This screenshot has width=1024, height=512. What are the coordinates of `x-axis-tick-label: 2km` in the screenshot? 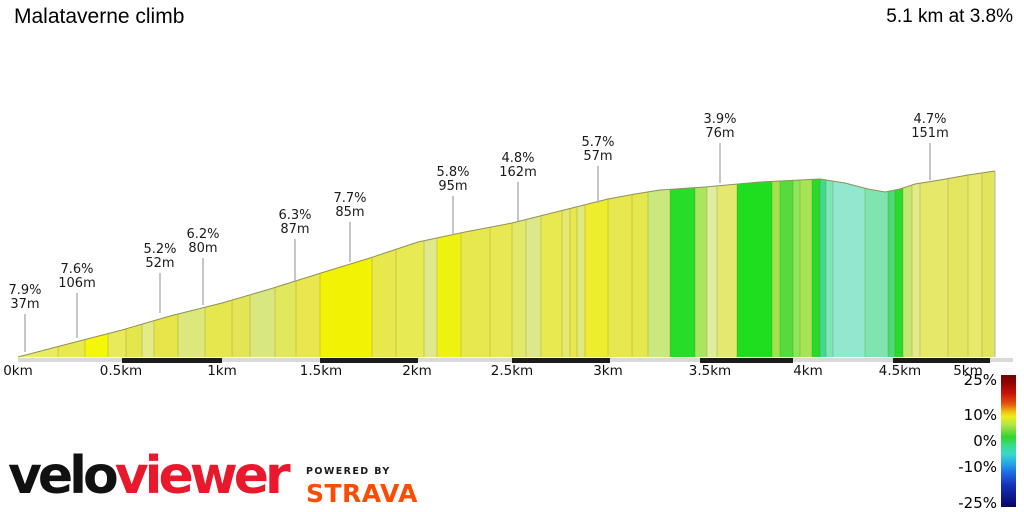 It's located at (417, 371).